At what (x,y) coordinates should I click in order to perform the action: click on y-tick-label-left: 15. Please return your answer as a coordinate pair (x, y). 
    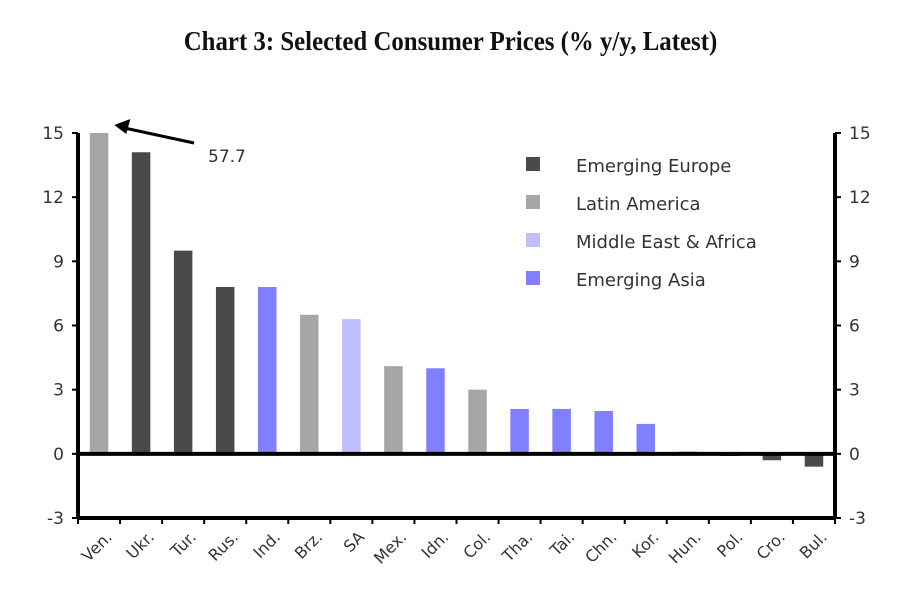
    Looking at the image, I should click on (53, 134).